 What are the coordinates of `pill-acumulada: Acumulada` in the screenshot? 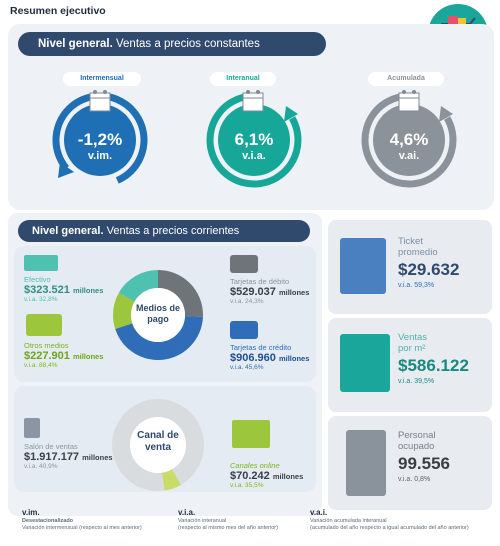 It's located at (406, 79).